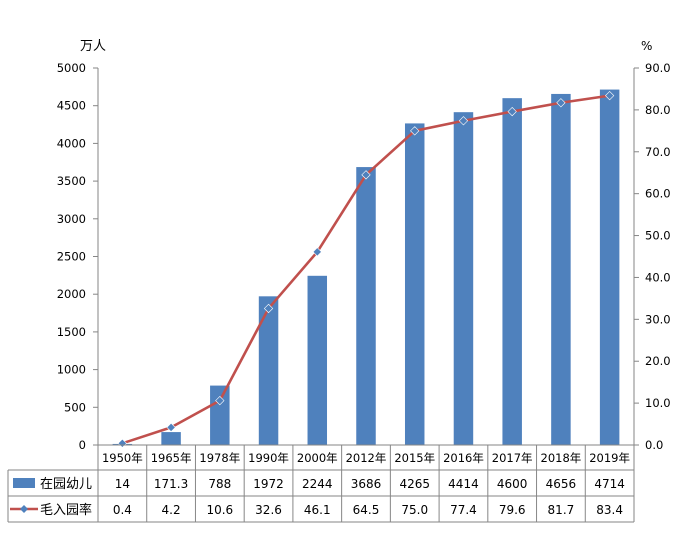 The height and width of the screenshot is (535, 689). Describe the element at coordinates (658, 361) in the screenshot. I see `y-right-tick-label: 20.0` at that location.